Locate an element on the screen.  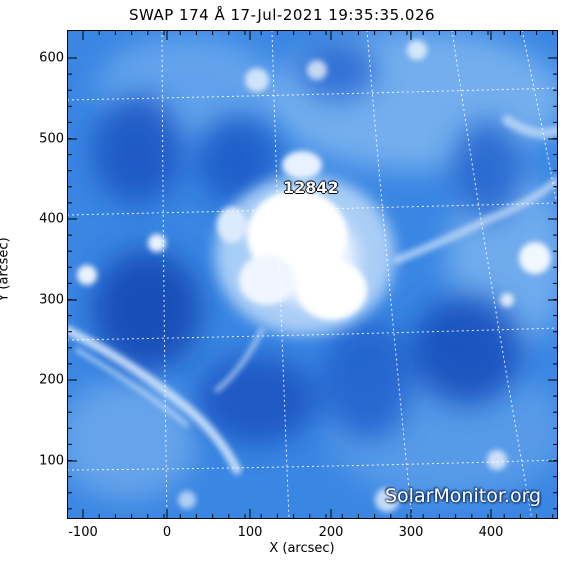
y-axis-label: Y (arcsec) is located at coordinates (6, 269).